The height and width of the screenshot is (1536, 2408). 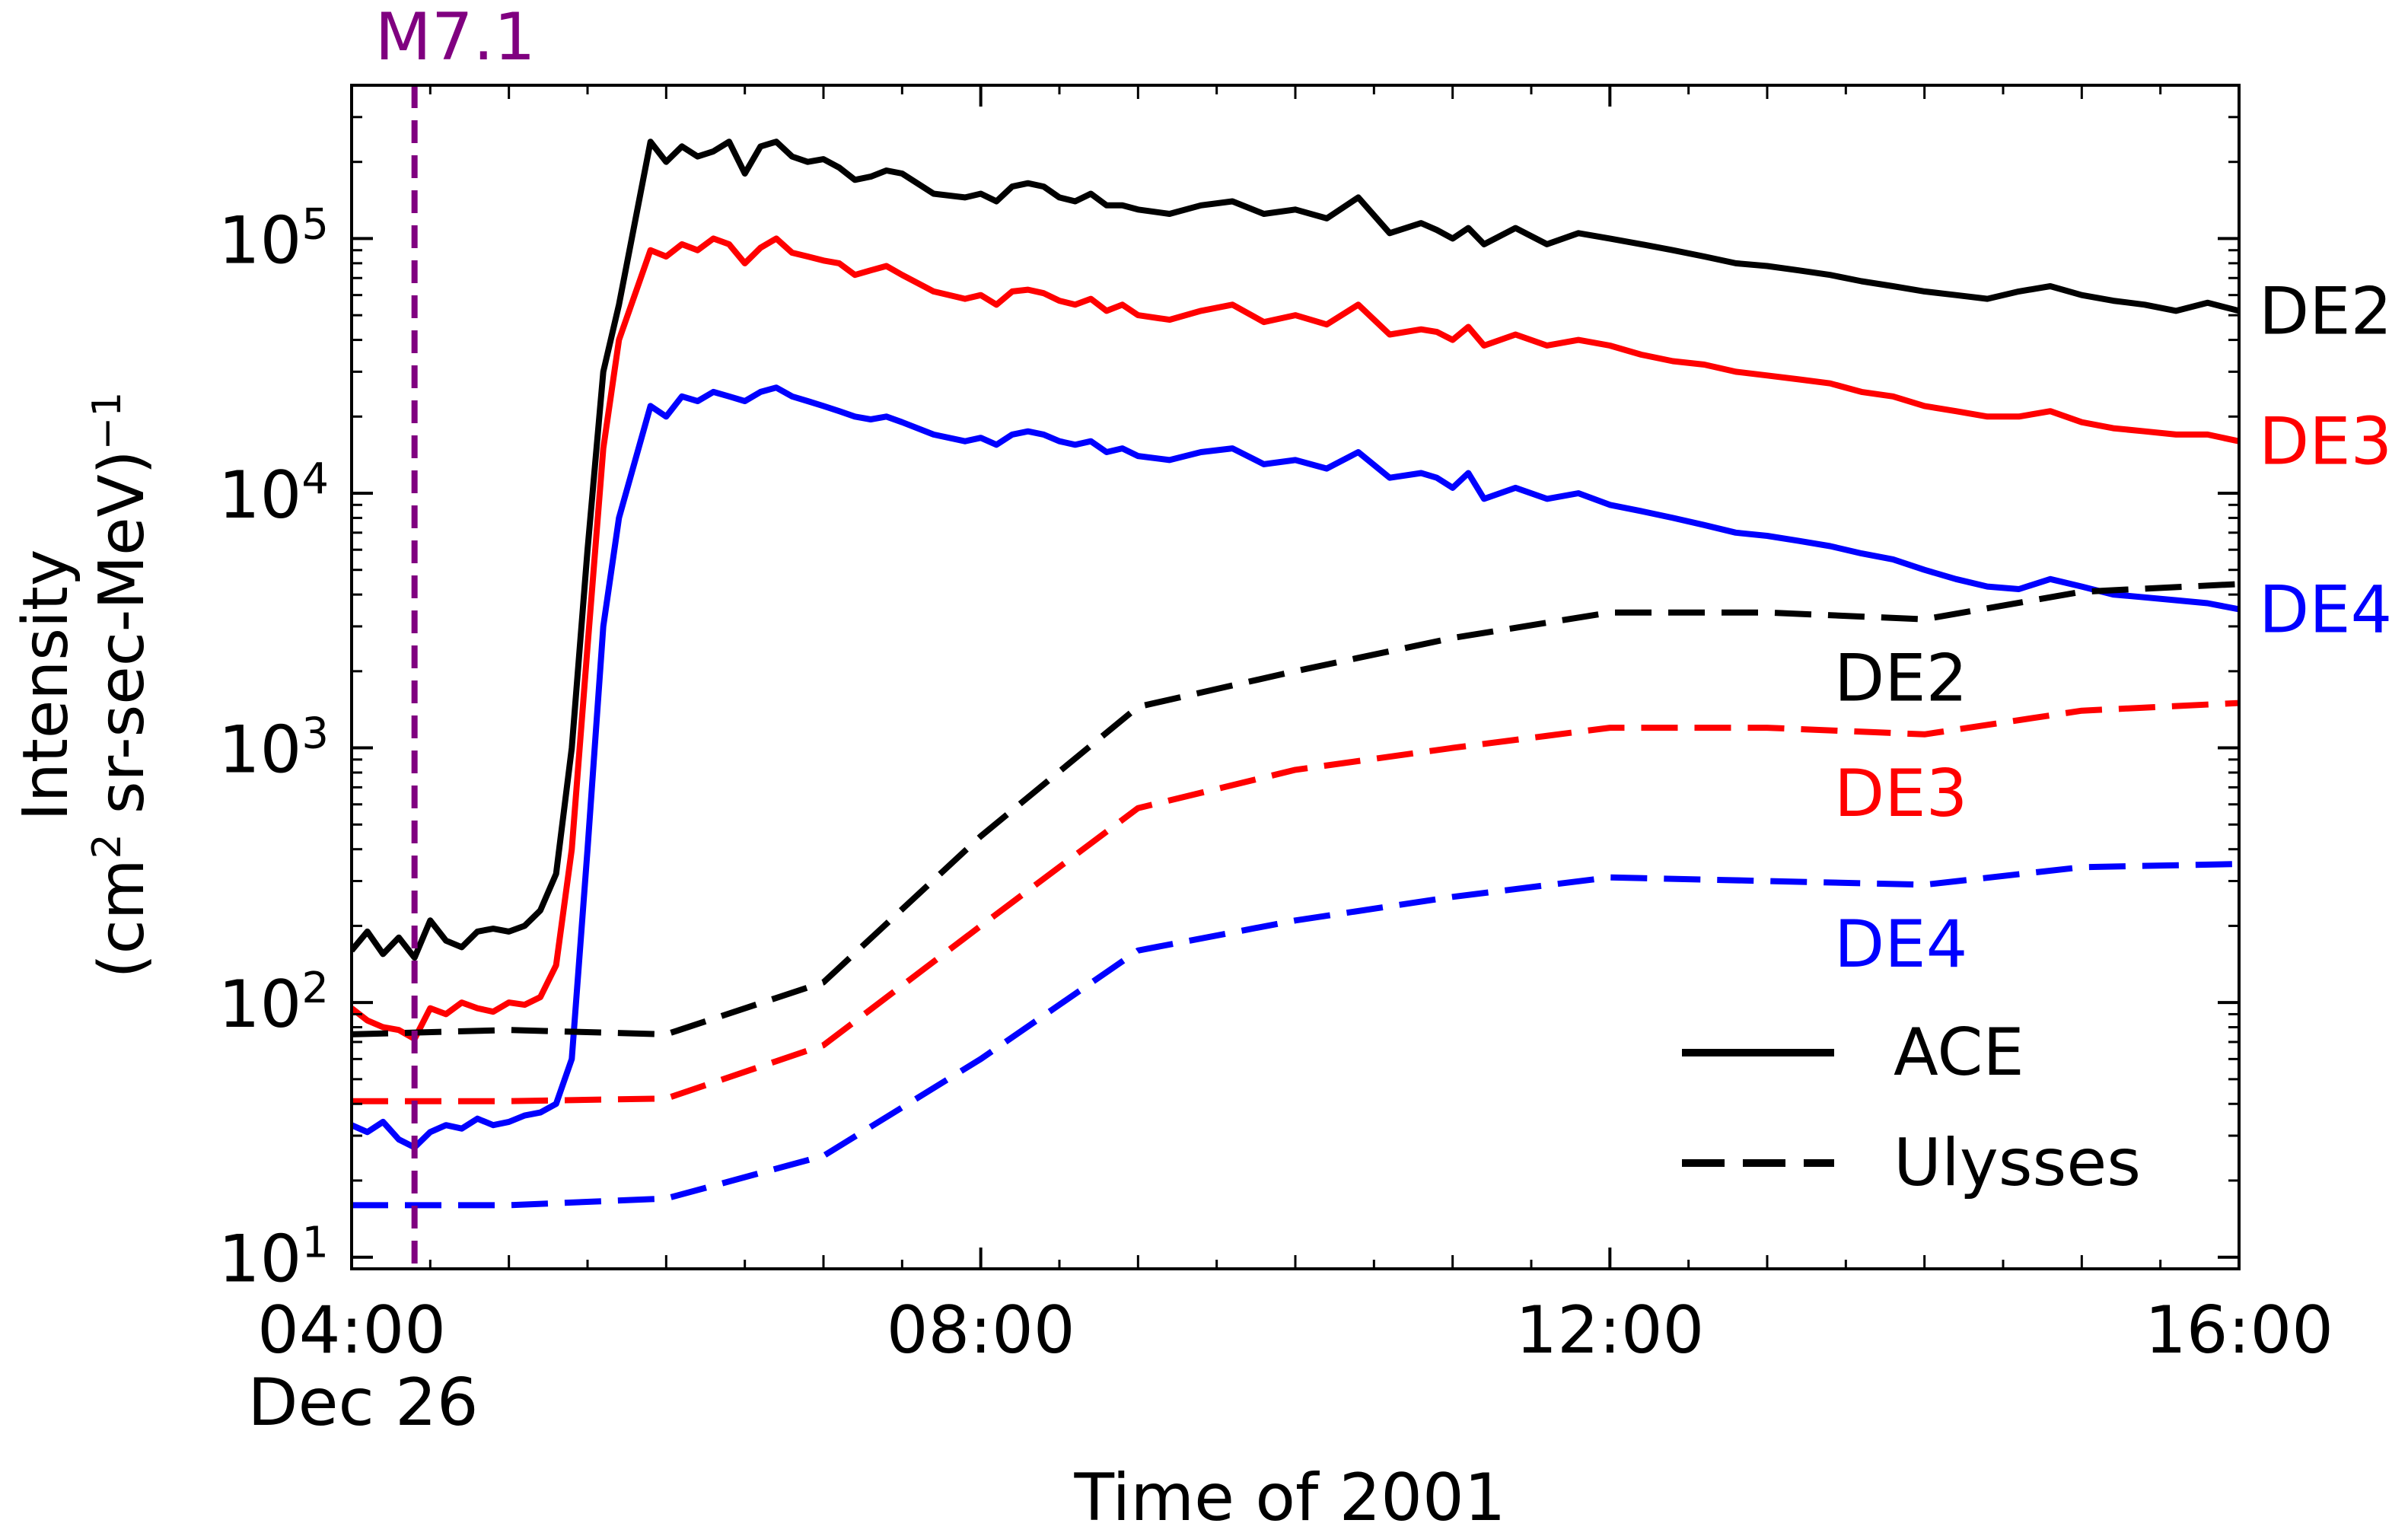 I want to click on y-tick-label: 10⁵, so click(x=273, y=239).